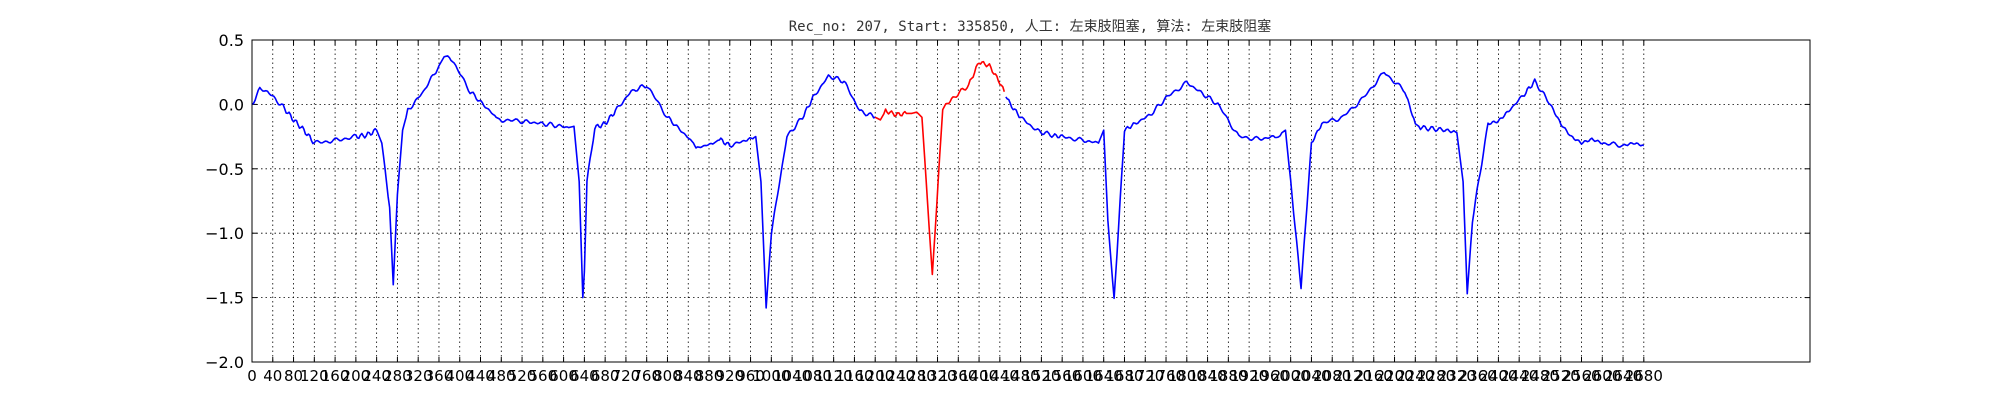 This screenshot has height=400, width=2000. What do you see at coordinates (522, 376) in the screenshot?
I see `x-tick-label: 520` at bounding box center [522, 376].